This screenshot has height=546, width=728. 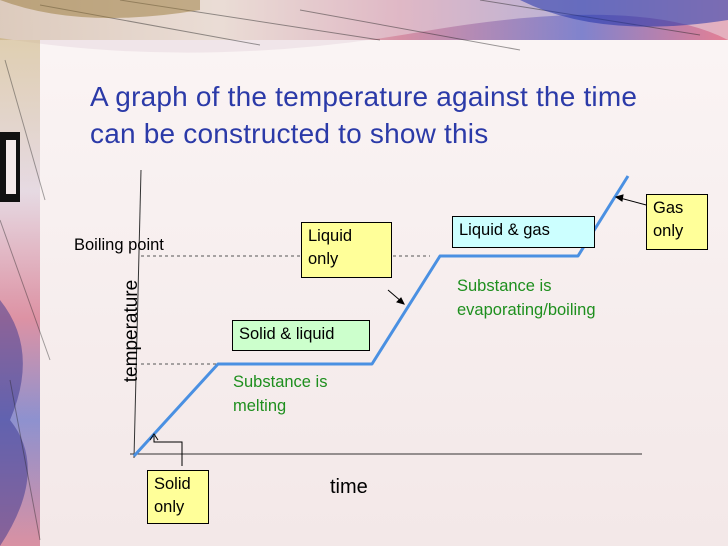 What do you see at coordinates (364, 26) in the screenshot?
I see `decorative-banner` at bounding box center [364, 26].